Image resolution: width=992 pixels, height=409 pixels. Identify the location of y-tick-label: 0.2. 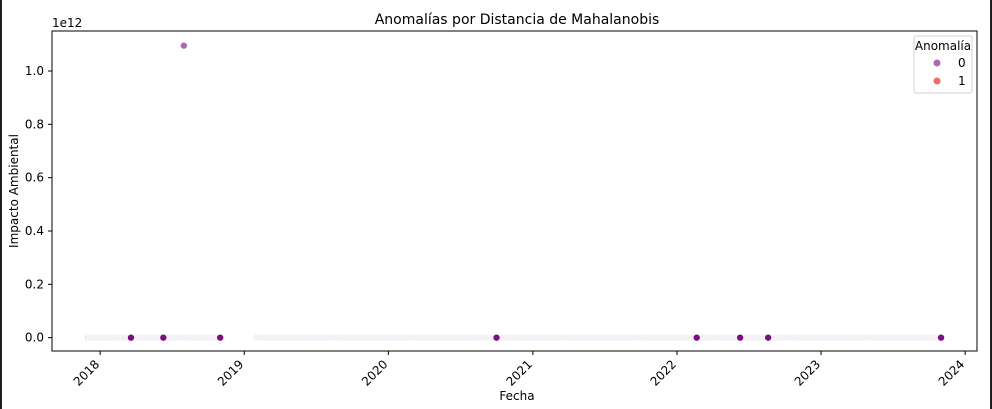
(34, 284).